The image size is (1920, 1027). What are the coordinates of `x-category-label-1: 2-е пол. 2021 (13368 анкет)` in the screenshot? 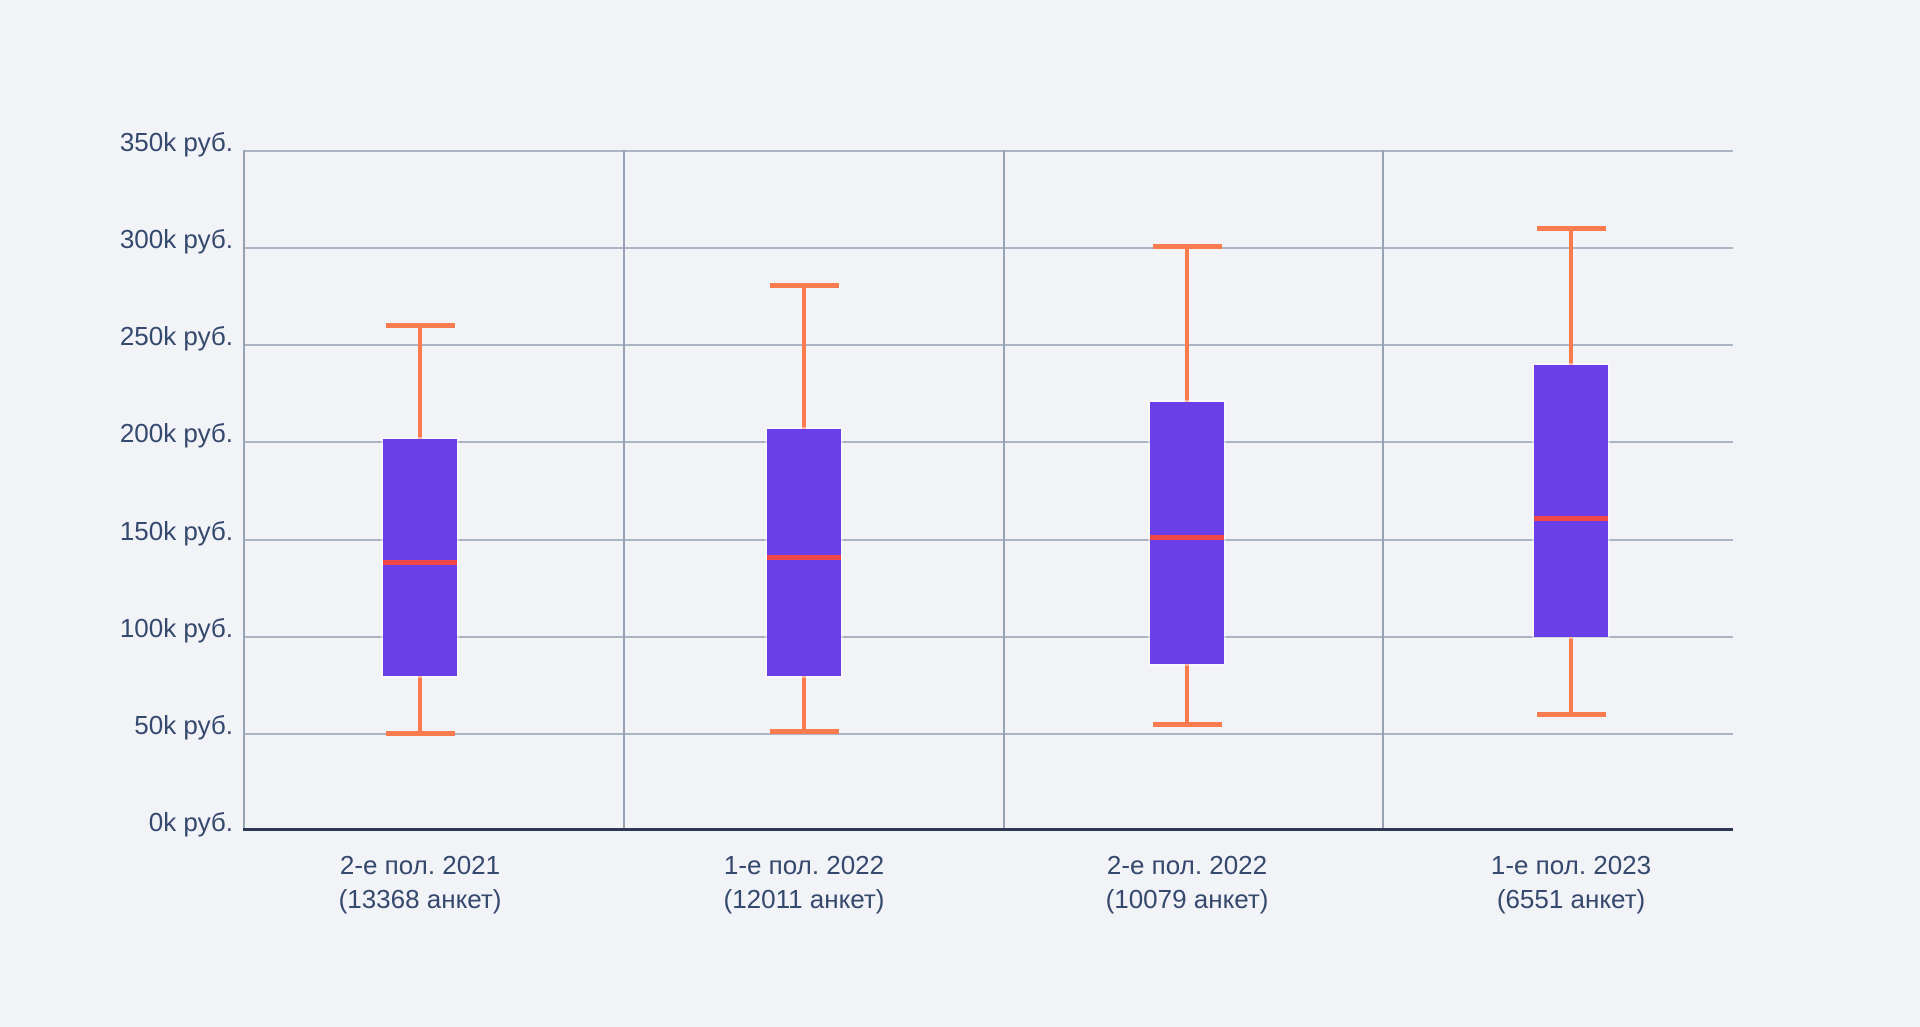 It's located at (420, 882).